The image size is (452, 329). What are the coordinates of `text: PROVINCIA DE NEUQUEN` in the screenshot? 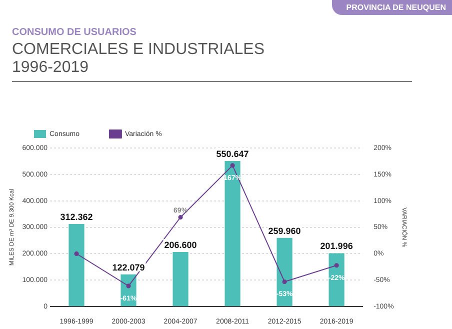 It's located at (392, 7).